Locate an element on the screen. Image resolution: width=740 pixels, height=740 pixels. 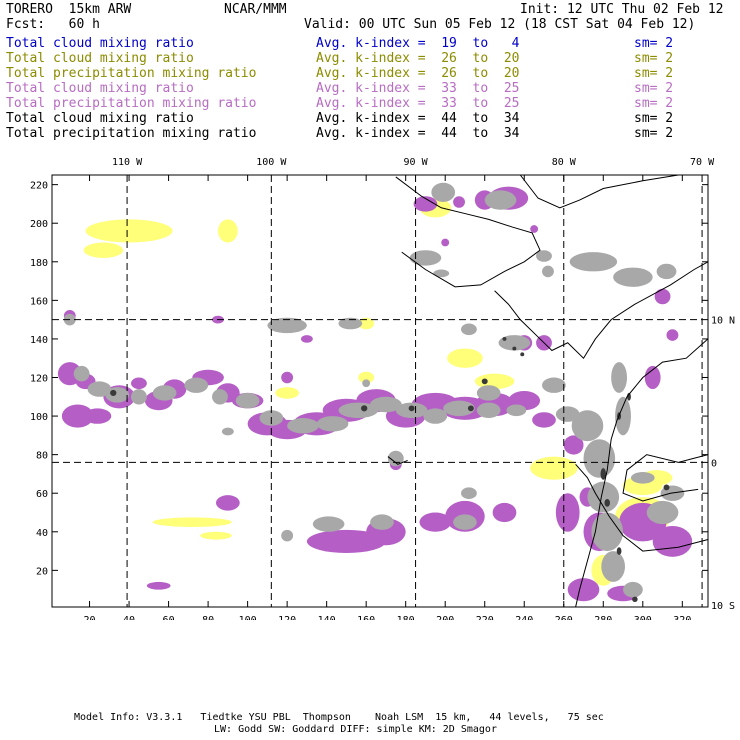
x-tick-label: 20 is located at coordinates (90, 617).